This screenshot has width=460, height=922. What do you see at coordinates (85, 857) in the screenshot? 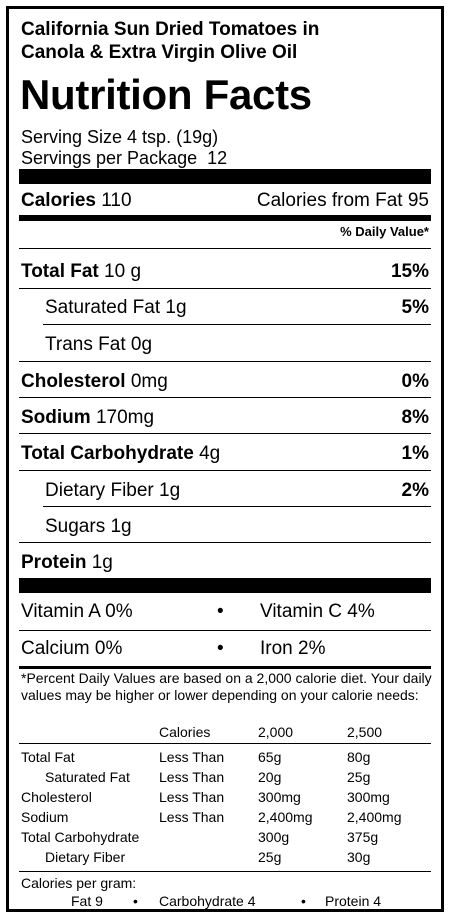
I see `footnote-nutrient: Dietary Fiber` at bounding box center [85, 857].